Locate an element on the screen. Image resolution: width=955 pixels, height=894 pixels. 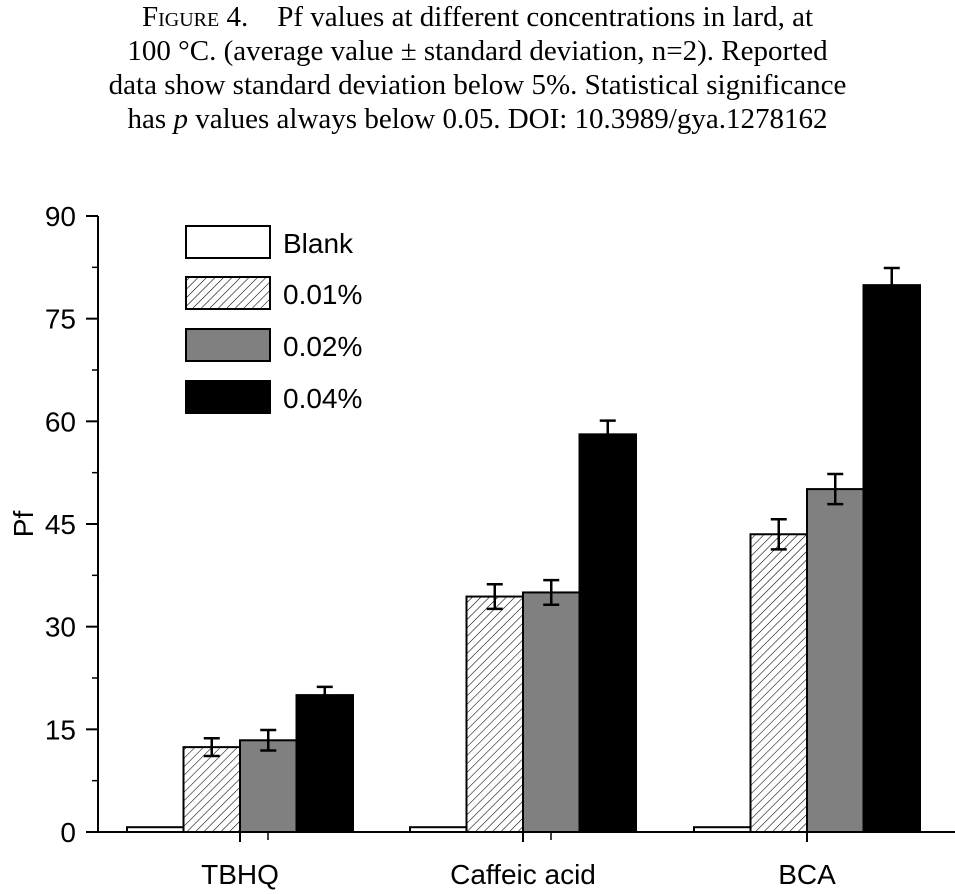
x-tick-label: TBHQ is located at coordinates (240, 874).